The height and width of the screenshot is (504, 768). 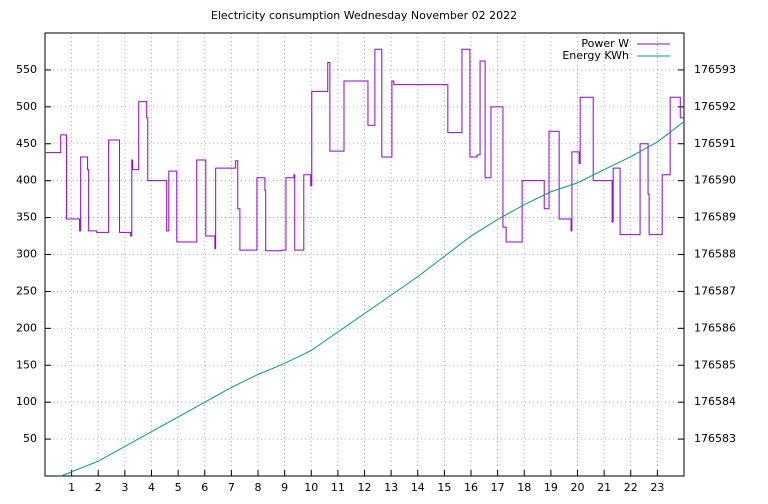 What do you see at coordinates (715, 401) in the screenshot?
I see `y2-tick-label: 176584` at bounding box center [715, 401].